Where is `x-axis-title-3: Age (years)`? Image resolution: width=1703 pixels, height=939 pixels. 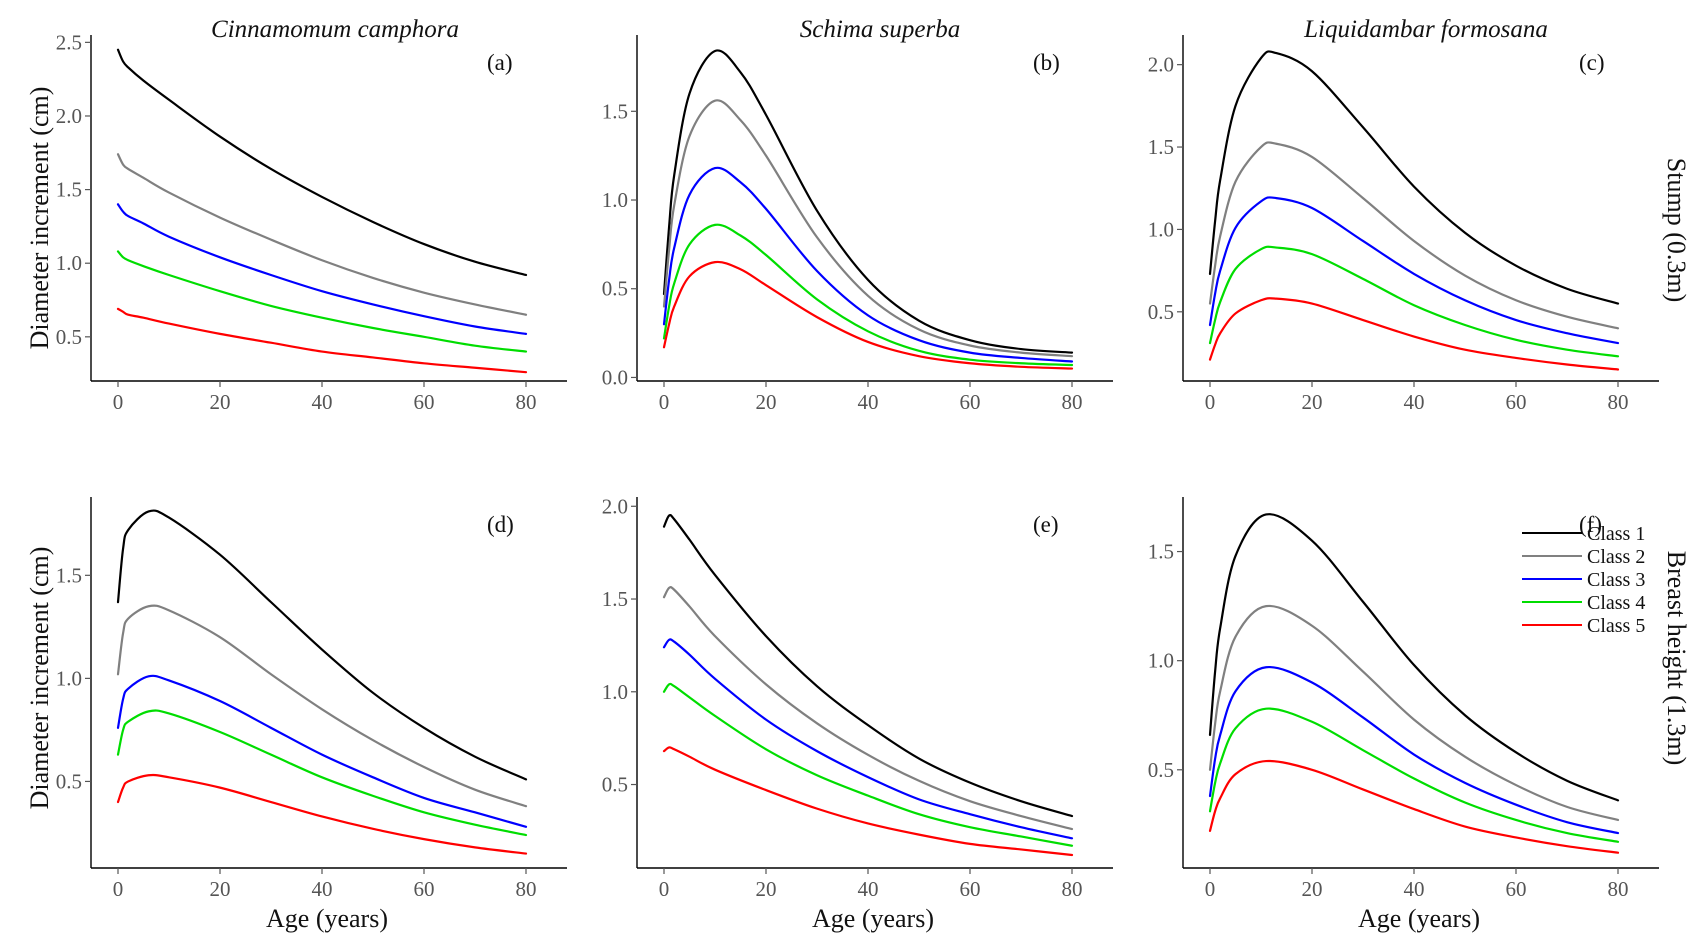 x-axis-title-3: Age (years) is located at coordinates (1419, 918).